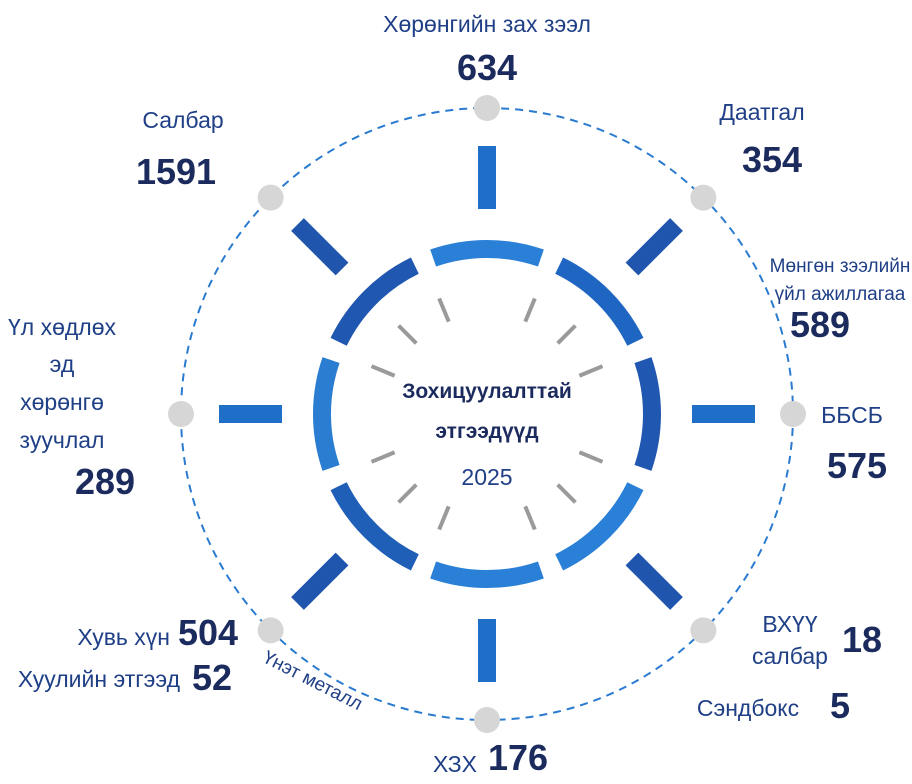  Describe the element at coordinates (62, 402) in the screenshot. I see `label: хөрөнгө` at that location.